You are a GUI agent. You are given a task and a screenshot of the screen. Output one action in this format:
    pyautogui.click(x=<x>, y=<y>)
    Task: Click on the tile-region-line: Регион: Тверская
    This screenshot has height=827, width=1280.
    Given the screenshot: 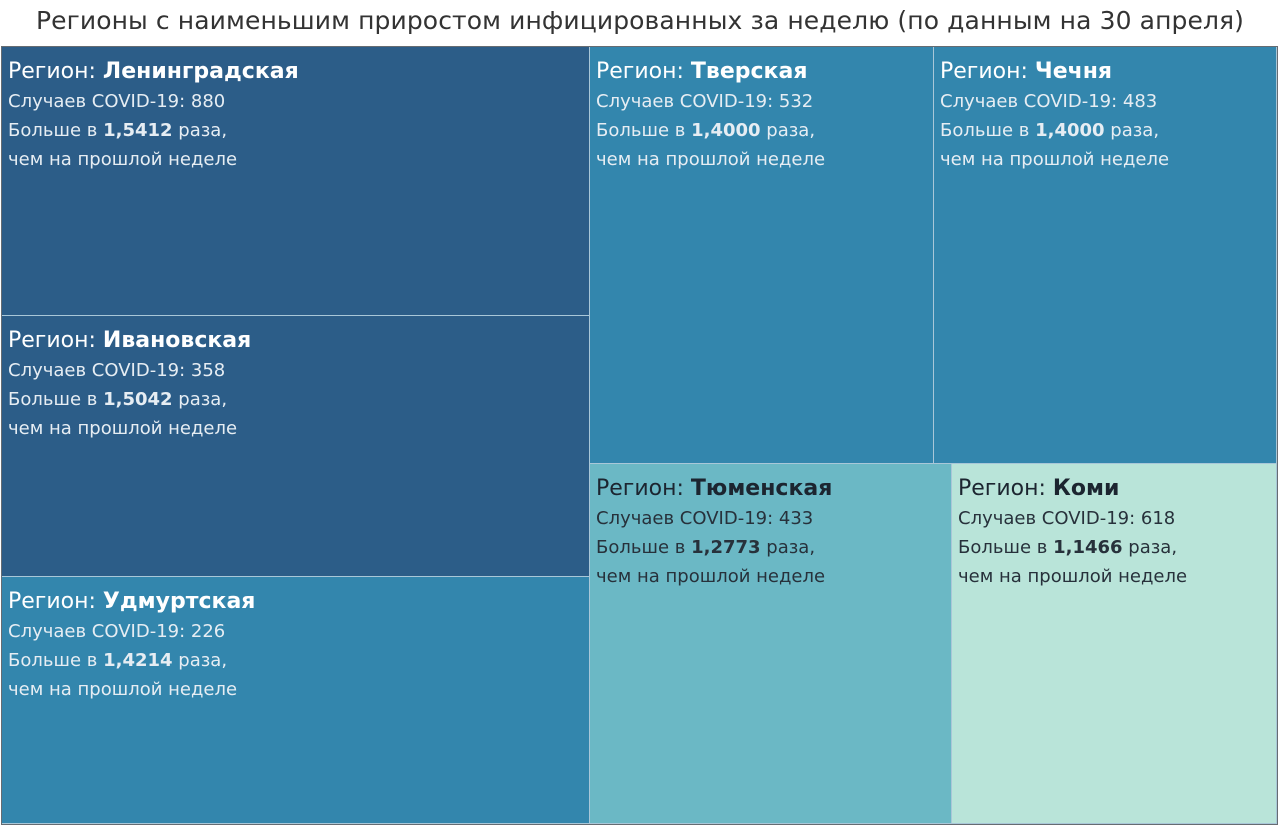 What is the action you would take?
    pyautogui.click(x=764, y=72)
    